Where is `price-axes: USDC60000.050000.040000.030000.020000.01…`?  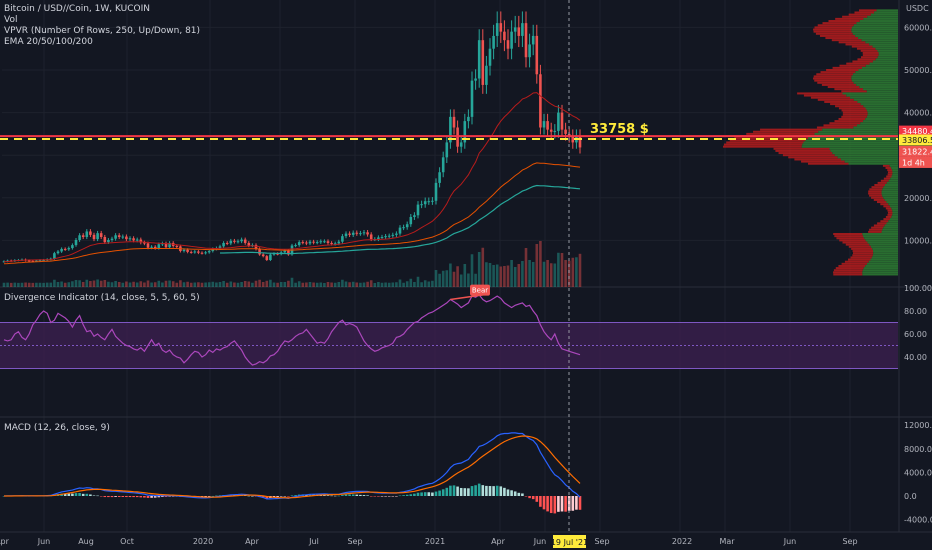
price-axes: USDC60000.050000.040000.030000.020000.01… is located at coordinates (915, 266).